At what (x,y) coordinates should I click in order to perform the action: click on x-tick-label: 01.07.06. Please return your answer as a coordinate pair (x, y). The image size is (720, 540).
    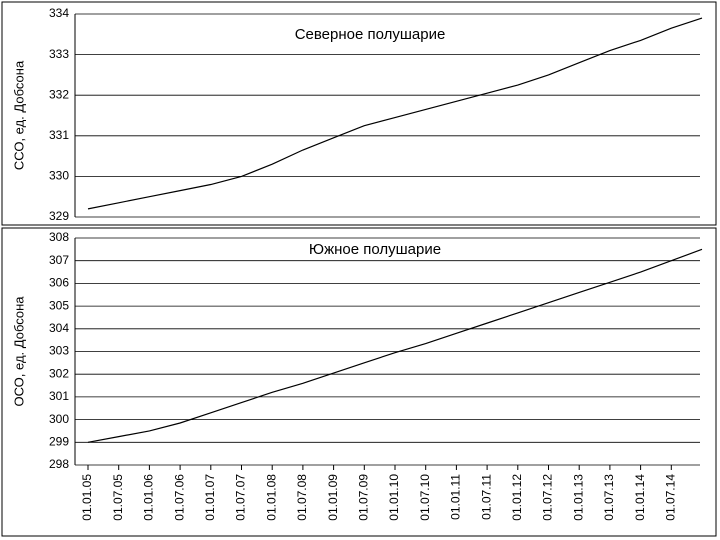
    Looking at the image, I should click on (179, 497).